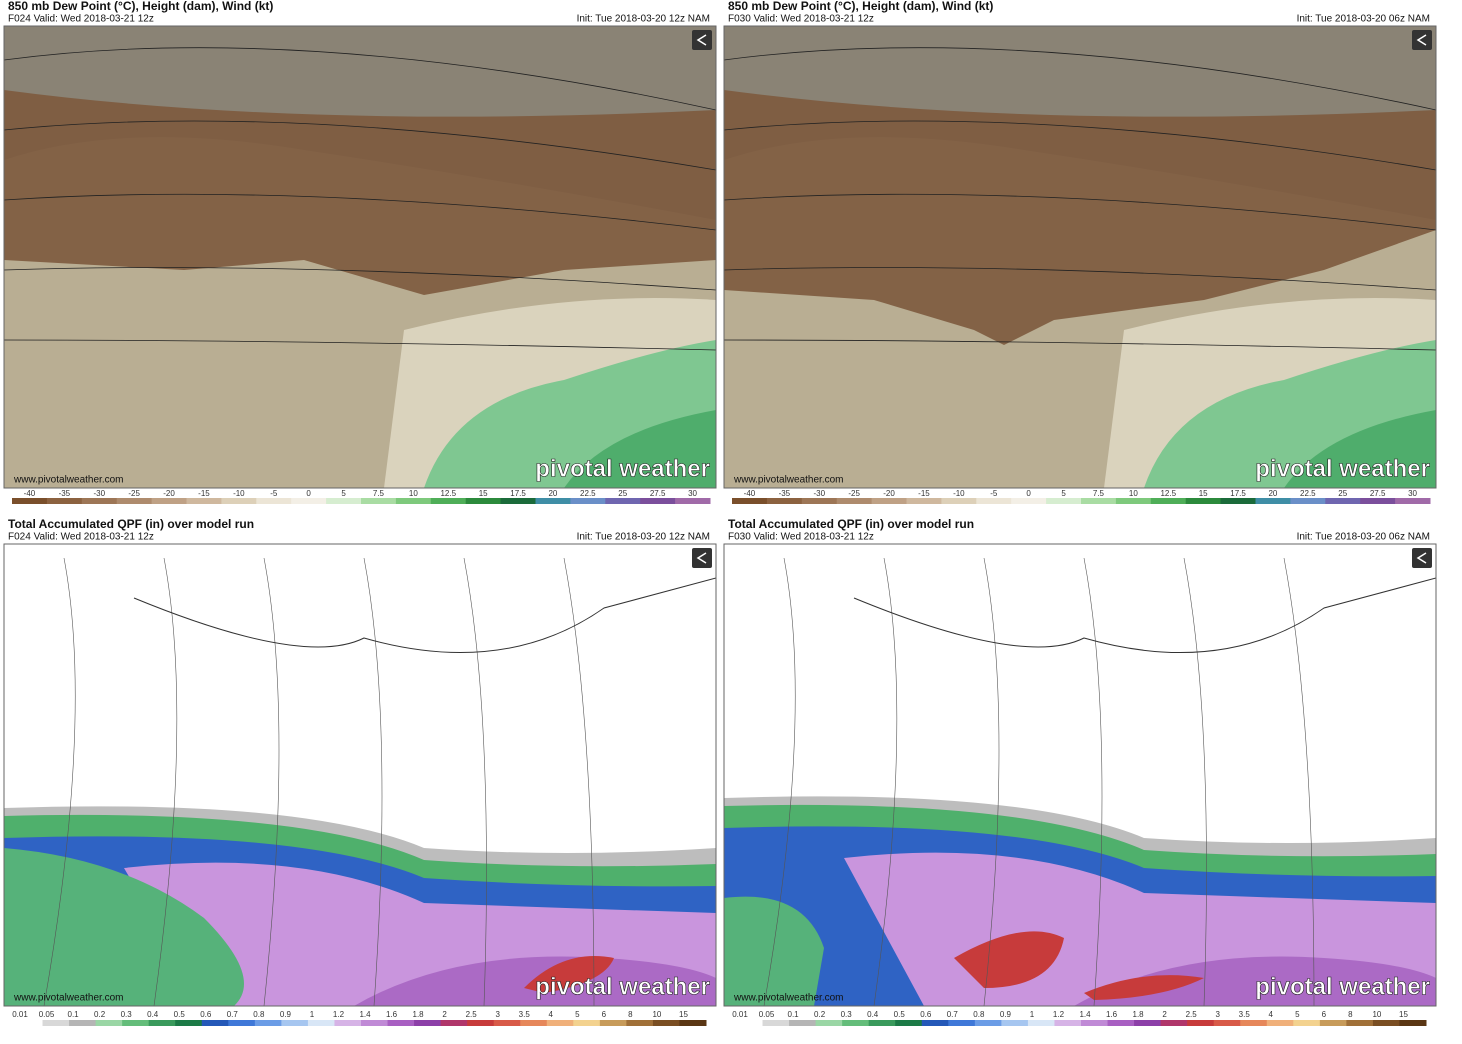 The width and height of the screenshot is (1462, 1044). I want to click on colorbar-label: 17.5, so click(1238, 493).